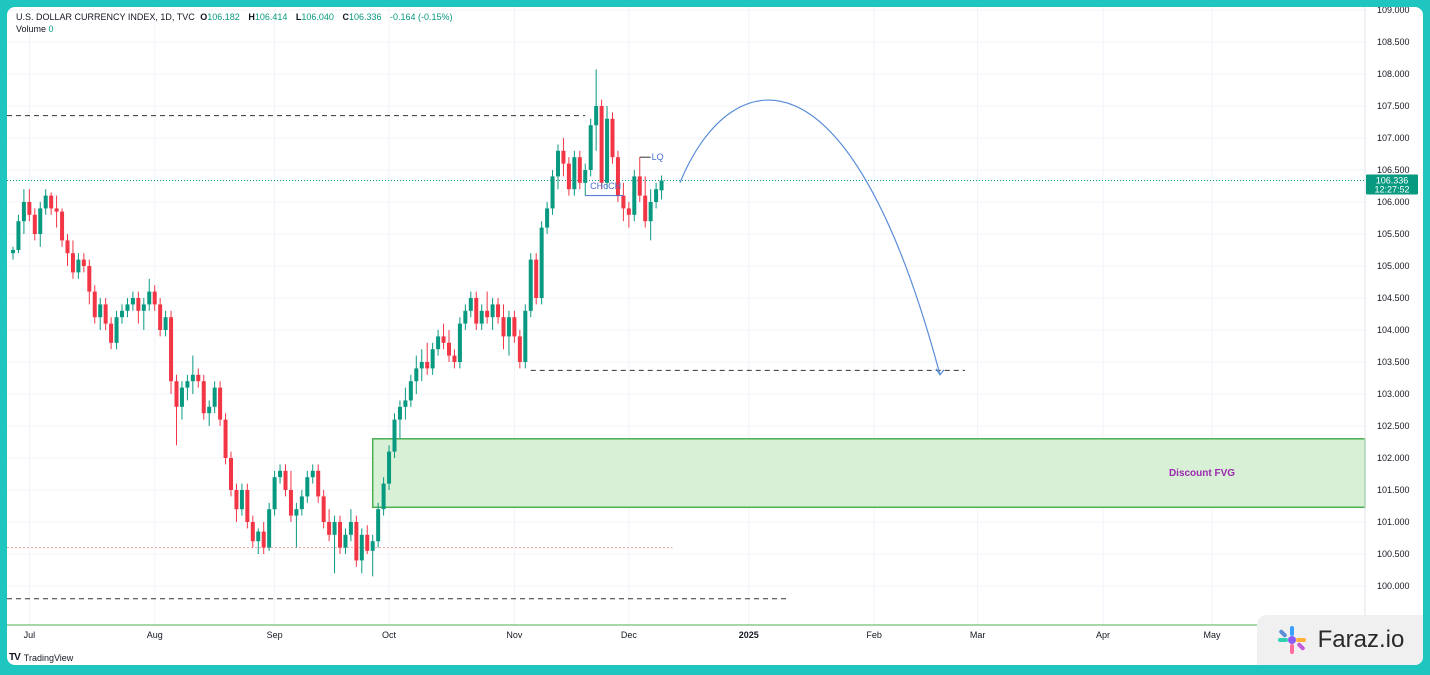  What do you see at coordinates (978, 635) in the screenshot?
I see `x-tick-label: Mar` at bounding box center [978, 635].